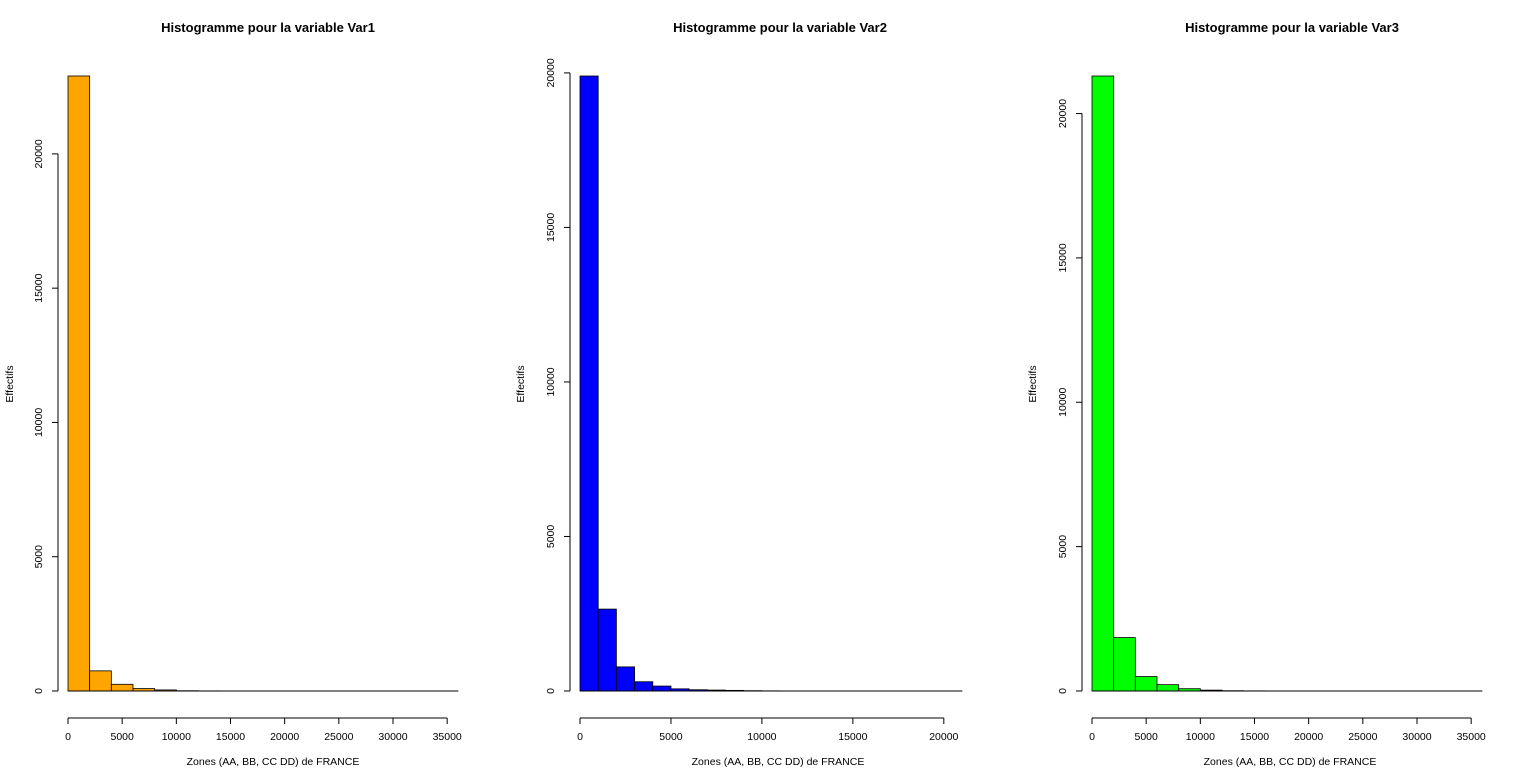 The height and width of the screenshot is (781, 1536). Describe the element at coordinates (268, 27) in the screenshot. I see `chart-title: Histogramme pour la variable Var1` at that location.